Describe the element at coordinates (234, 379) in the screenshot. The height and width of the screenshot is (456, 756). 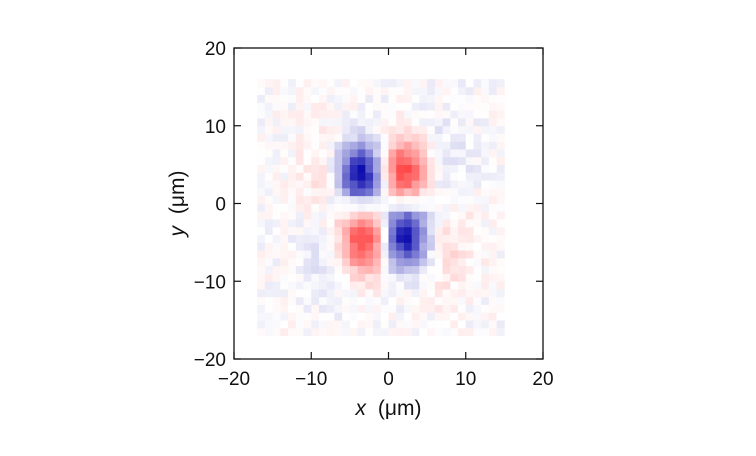
I see `x-tick-label: −20` at that location.